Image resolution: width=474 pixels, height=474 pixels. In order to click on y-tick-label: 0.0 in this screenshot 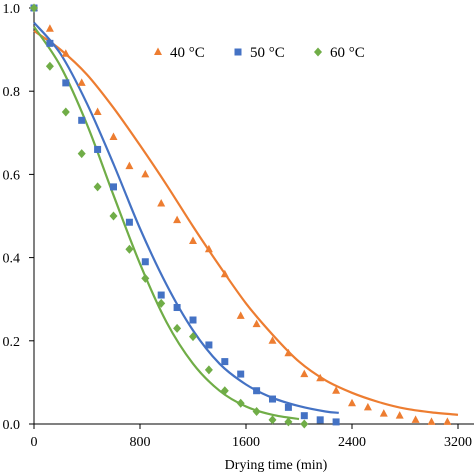, I will do `click(12, 425)`.